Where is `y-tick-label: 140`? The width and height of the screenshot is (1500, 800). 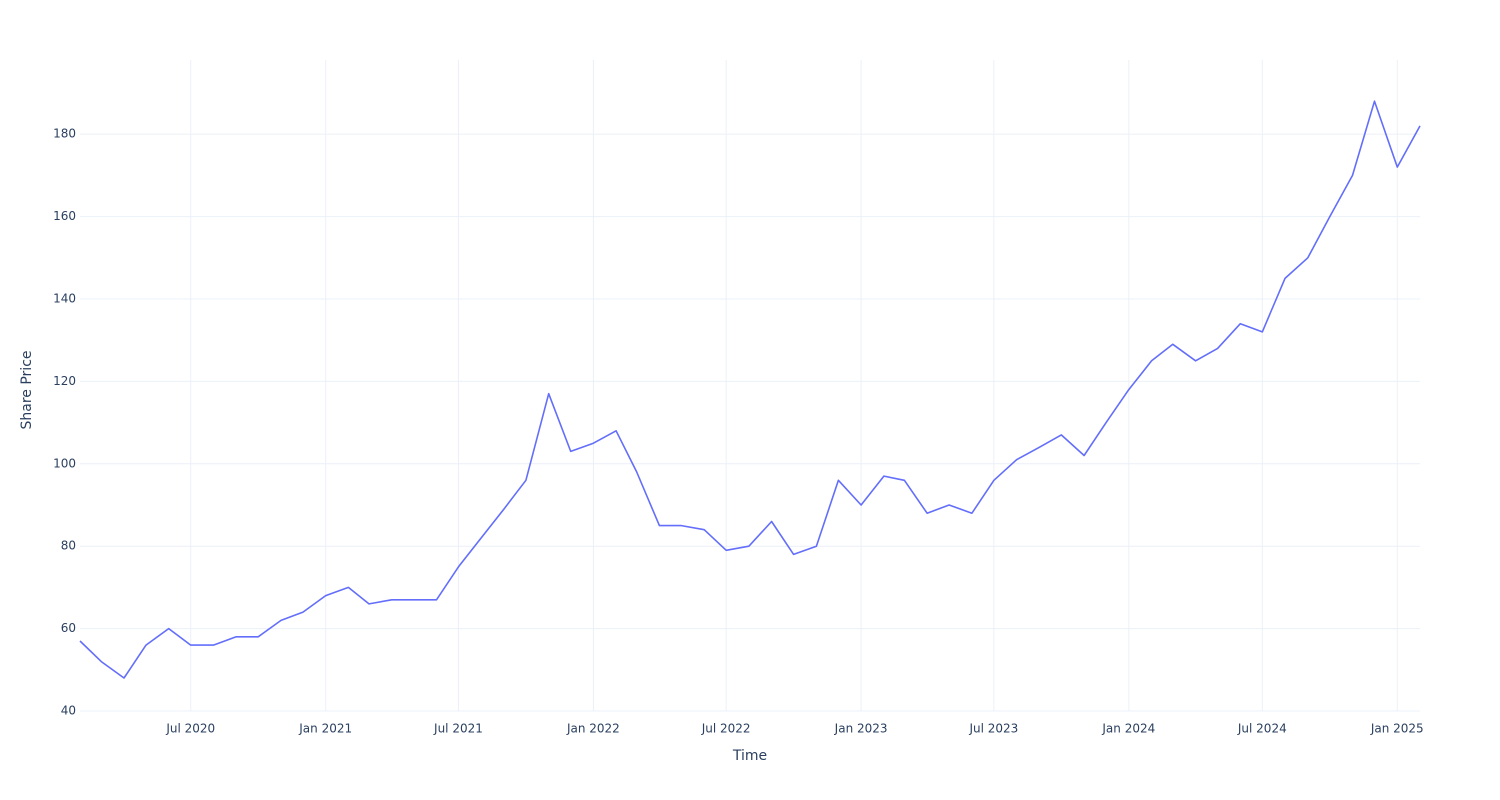 y-tick-label: 140 is located at coordinates (64, 298).